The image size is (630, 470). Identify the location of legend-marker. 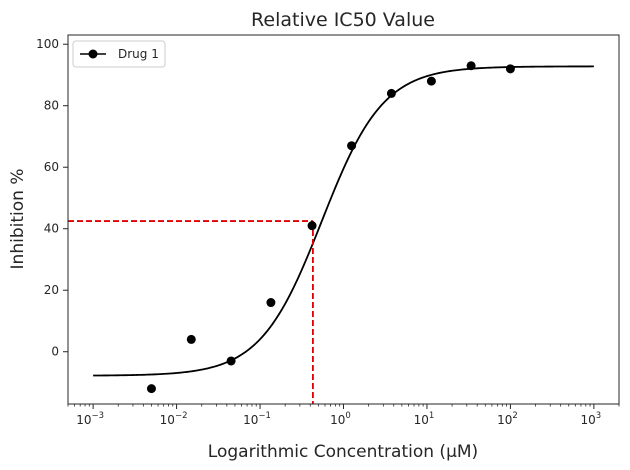
(93, 54).